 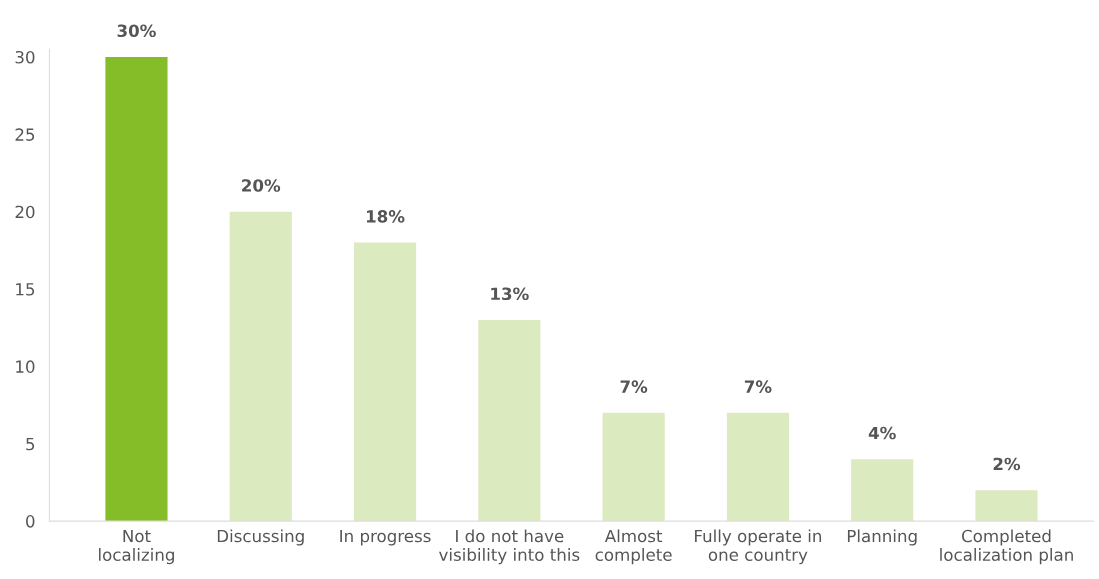 I want to click on y-tick-label: 30, so click(x=25, y=57).